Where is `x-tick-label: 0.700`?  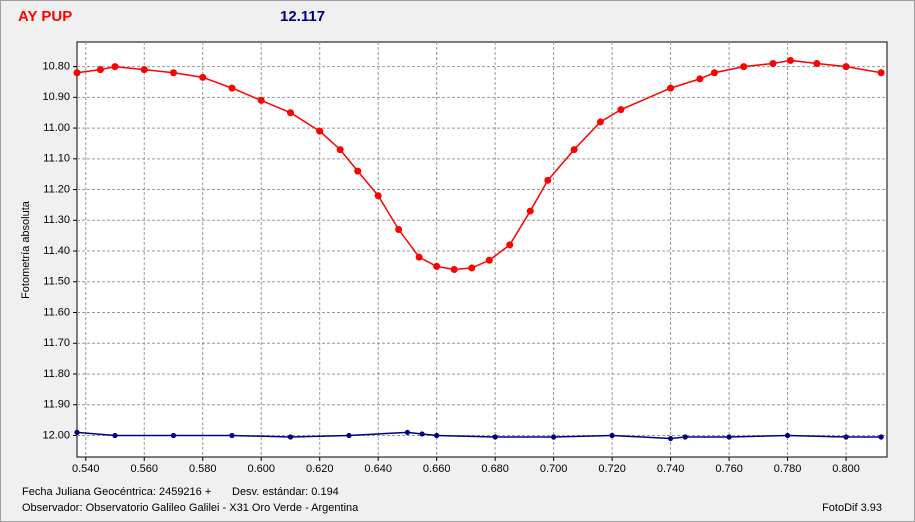 x-tick-label: 0.700 is located at coordinates (554, 469).